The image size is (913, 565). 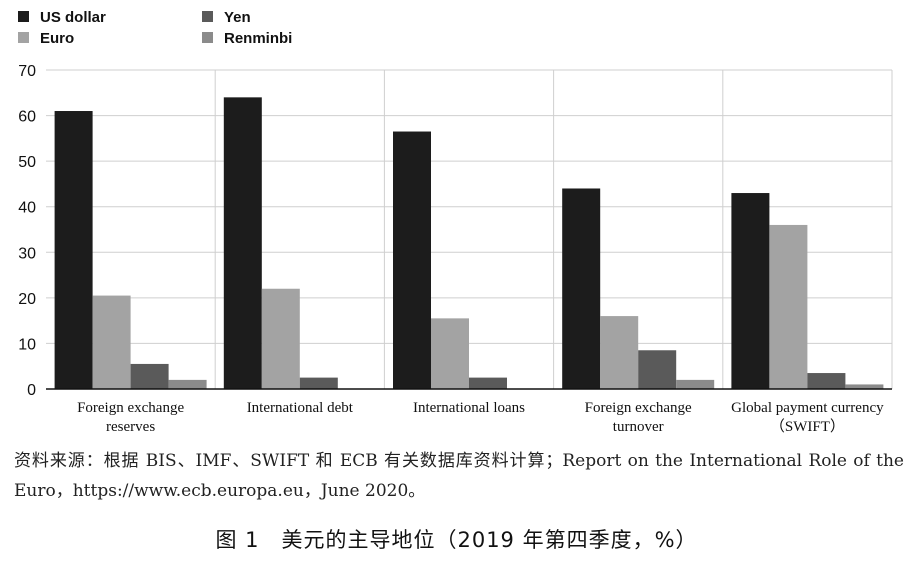 I want to click on y-tick-label: 30, so click(x=27, y=253).